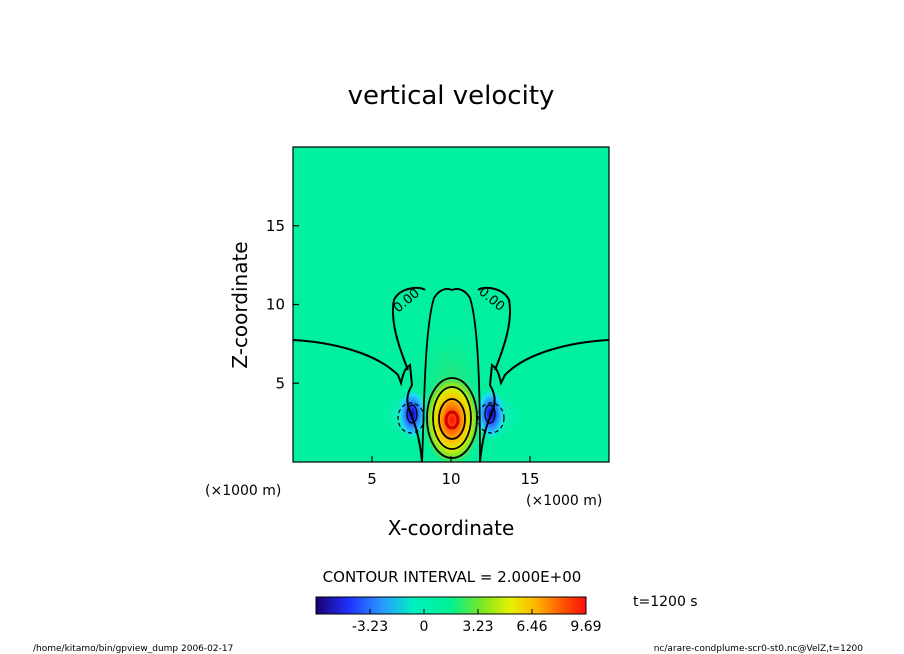 The image size is (904, 654). What do you see at coordinates (133, 649) in the screenshot?
I see `footer-left: /home/kitamo/bin/gpview_dump 2006-02-17` at bounding box center [133, 649].